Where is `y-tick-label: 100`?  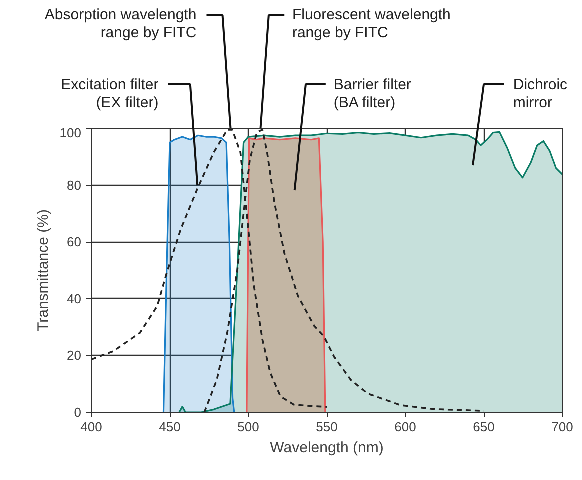 y-tick-label: 100 is located at coordinates (71, 133).